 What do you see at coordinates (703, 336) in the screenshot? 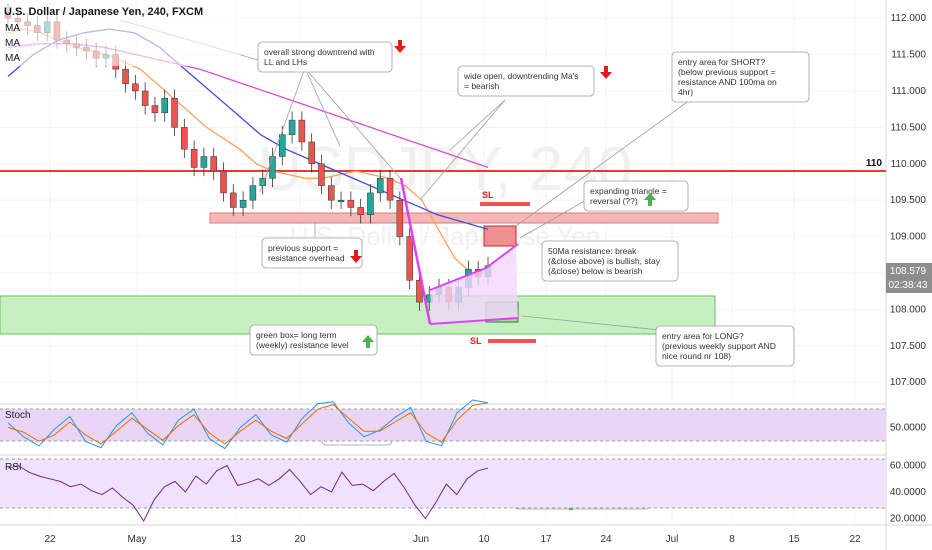
I see `annotation-text: entry area for LONG?` at bounding box center [703, 336].